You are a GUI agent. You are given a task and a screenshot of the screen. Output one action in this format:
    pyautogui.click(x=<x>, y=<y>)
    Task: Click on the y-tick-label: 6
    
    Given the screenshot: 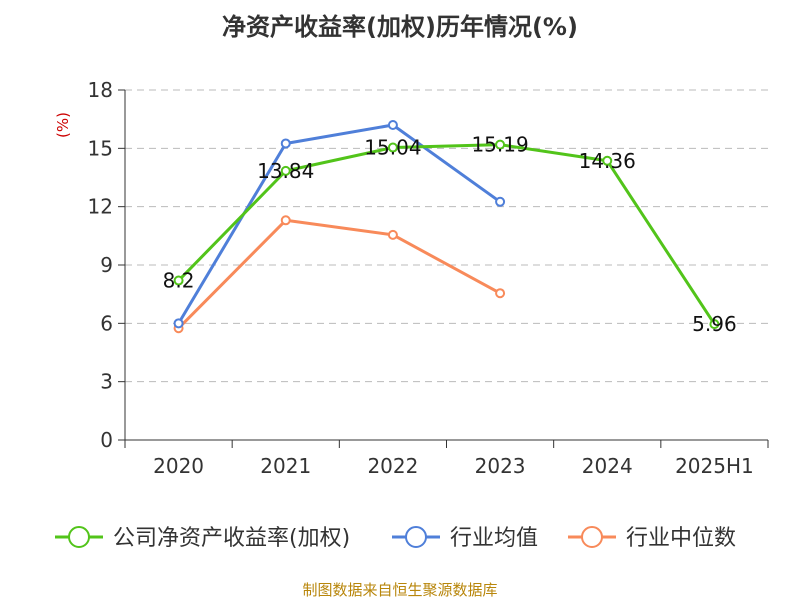 What is the action you would take?
    pyautogui.click(x=106, y=323)
    